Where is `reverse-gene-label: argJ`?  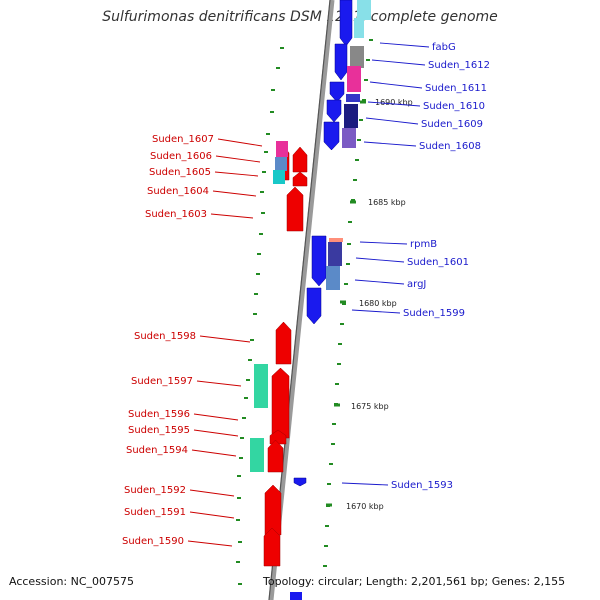
reverse-gene-label: argJ is located at coordinates (416, 284).